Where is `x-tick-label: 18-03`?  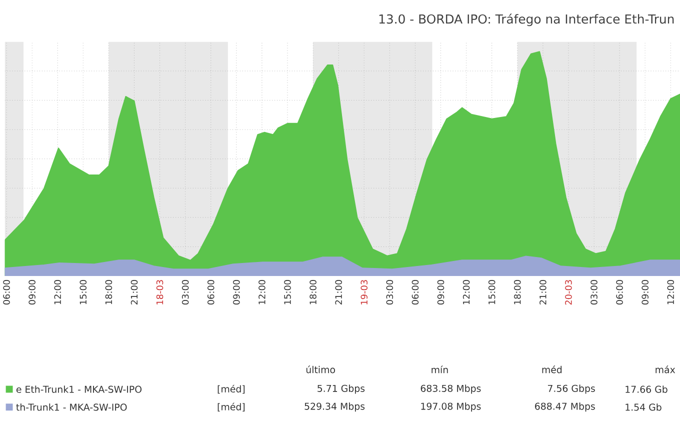 x-tick-label: 18-03 is located at coordinates (160, 292).